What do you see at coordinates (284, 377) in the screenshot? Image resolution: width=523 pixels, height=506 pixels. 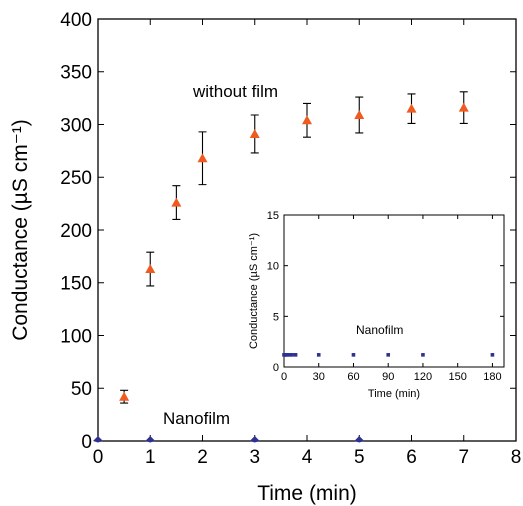 I see `inset-x-tick-label: 0` at bounding box center [284, 377].